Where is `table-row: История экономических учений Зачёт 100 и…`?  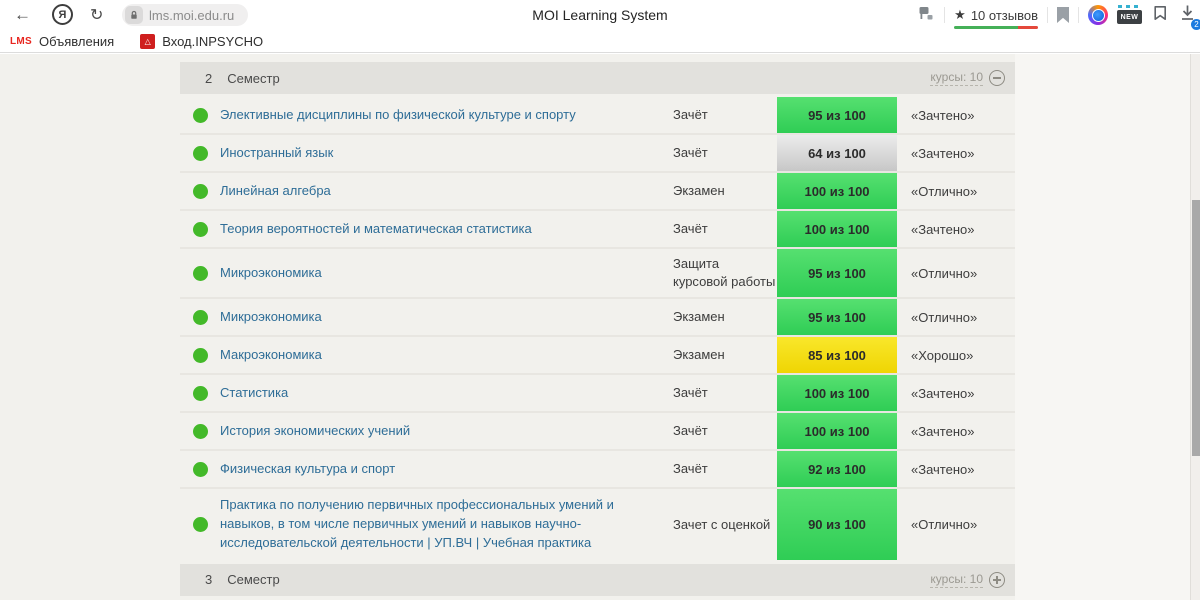
table-row: История экономических учений Зачёт 100 и… is located at coordinates (597, 432).